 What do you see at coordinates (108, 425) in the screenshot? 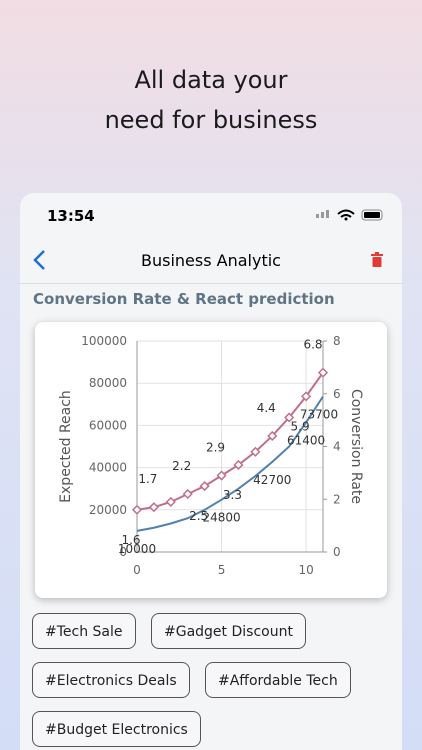
I see `y-tick-label: 60000` at bounding box center [108, 425].